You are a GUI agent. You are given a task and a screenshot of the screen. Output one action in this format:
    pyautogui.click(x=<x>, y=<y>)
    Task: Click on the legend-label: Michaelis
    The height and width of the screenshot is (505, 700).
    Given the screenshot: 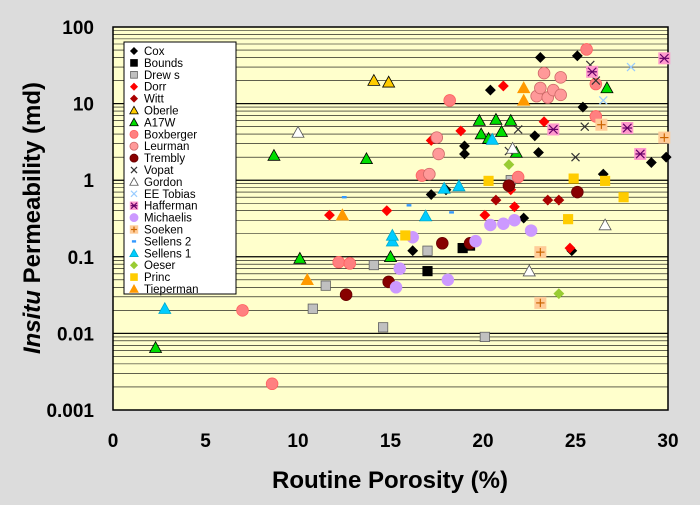 What is the action you would take?
    pyautogui.click(x=168, y=219)
    